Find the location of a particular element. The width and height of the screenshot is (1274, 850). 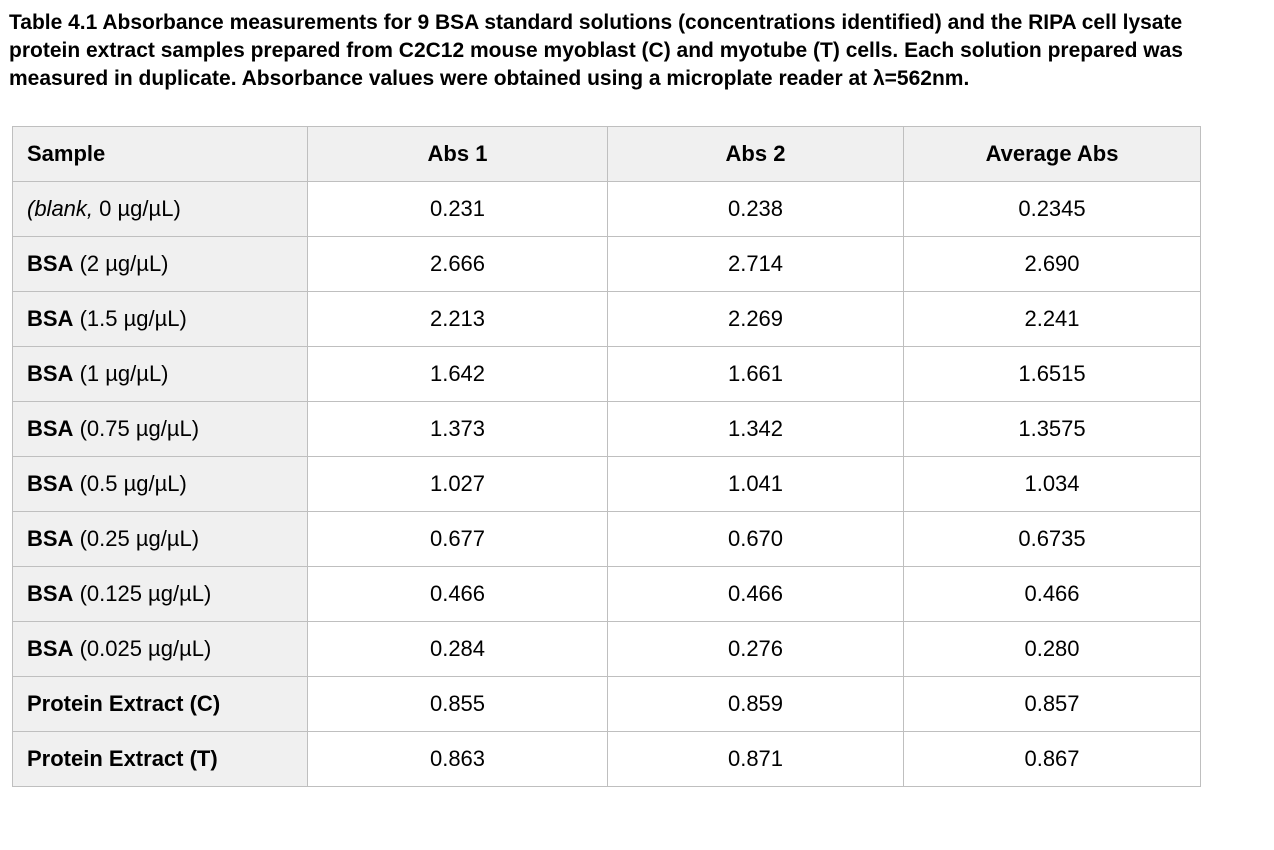

abs1-cell: 1.027 is located at coordinates (457, 484).